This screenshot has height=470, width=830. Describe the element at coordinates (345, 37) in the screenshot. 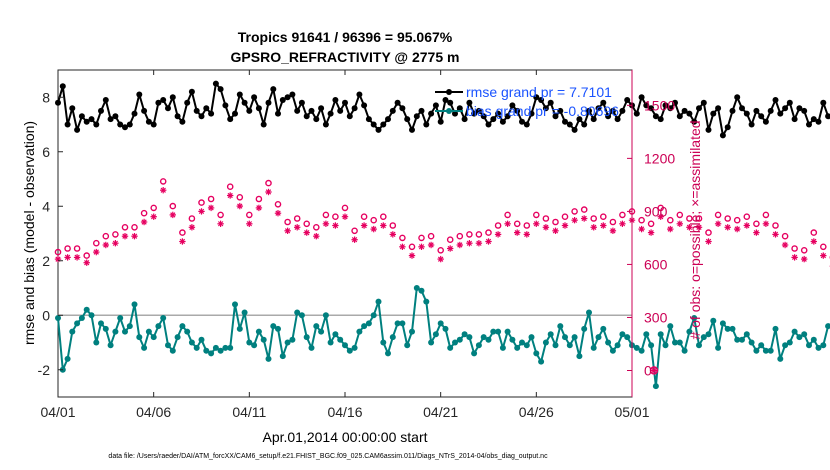

I see `chart-title: Tropics 91641 / 96396 = 95.067%` at that location.